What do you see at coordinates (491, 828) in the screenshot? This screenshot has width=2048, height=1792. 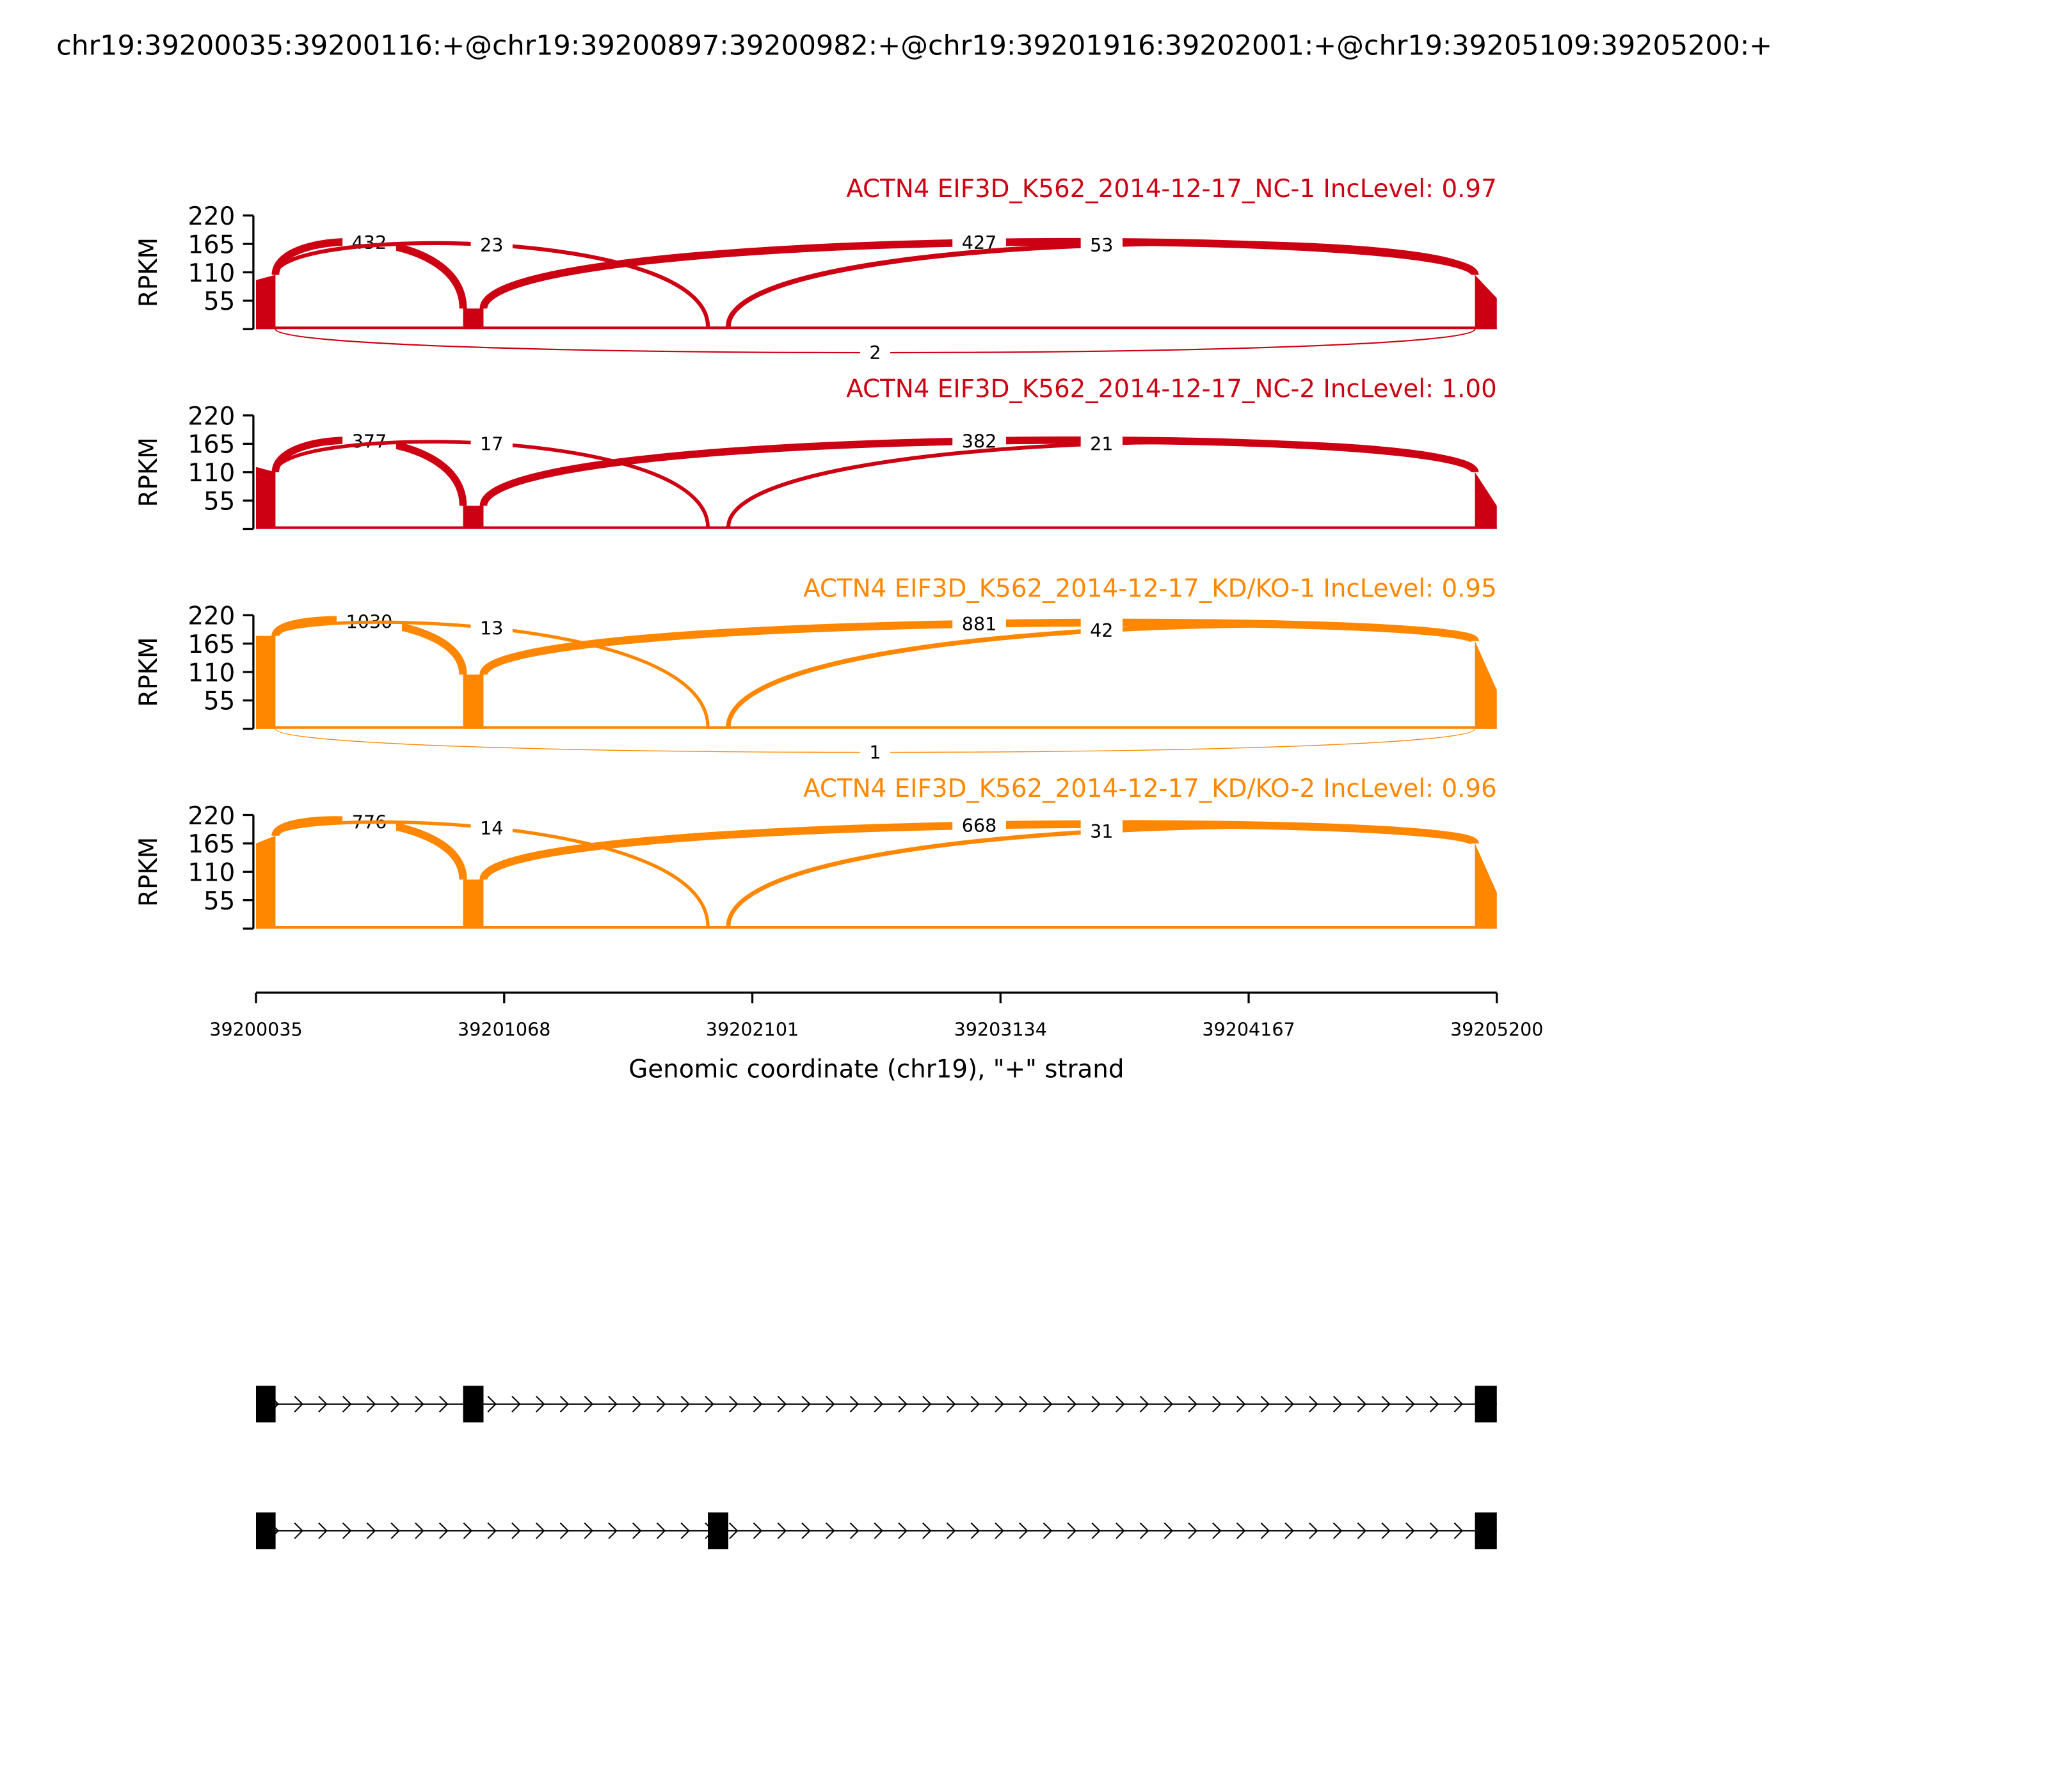 I see `junction-count-label: 14` at bounding box center [491, 828].